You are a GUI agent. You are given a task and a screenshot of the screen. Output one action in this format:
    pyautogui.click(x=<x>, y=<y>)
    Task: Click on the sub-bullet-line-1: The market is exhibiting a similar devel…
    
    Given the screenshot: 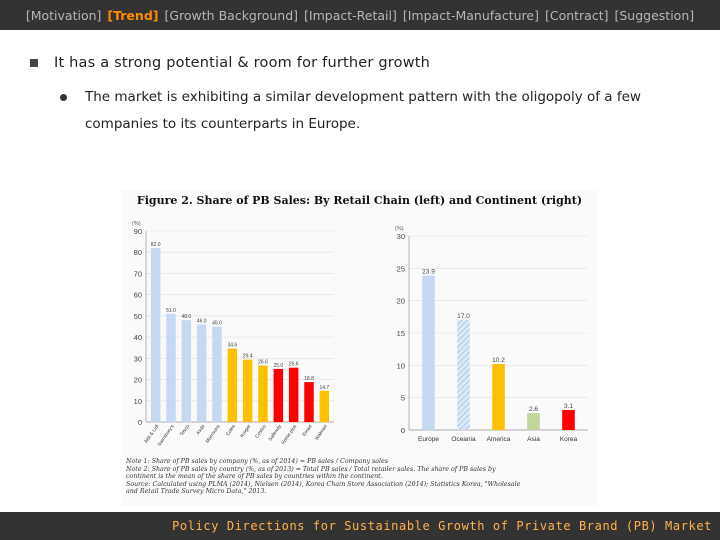 What is the action you would take?
    pyautogui.click(x=363, y=97)
    